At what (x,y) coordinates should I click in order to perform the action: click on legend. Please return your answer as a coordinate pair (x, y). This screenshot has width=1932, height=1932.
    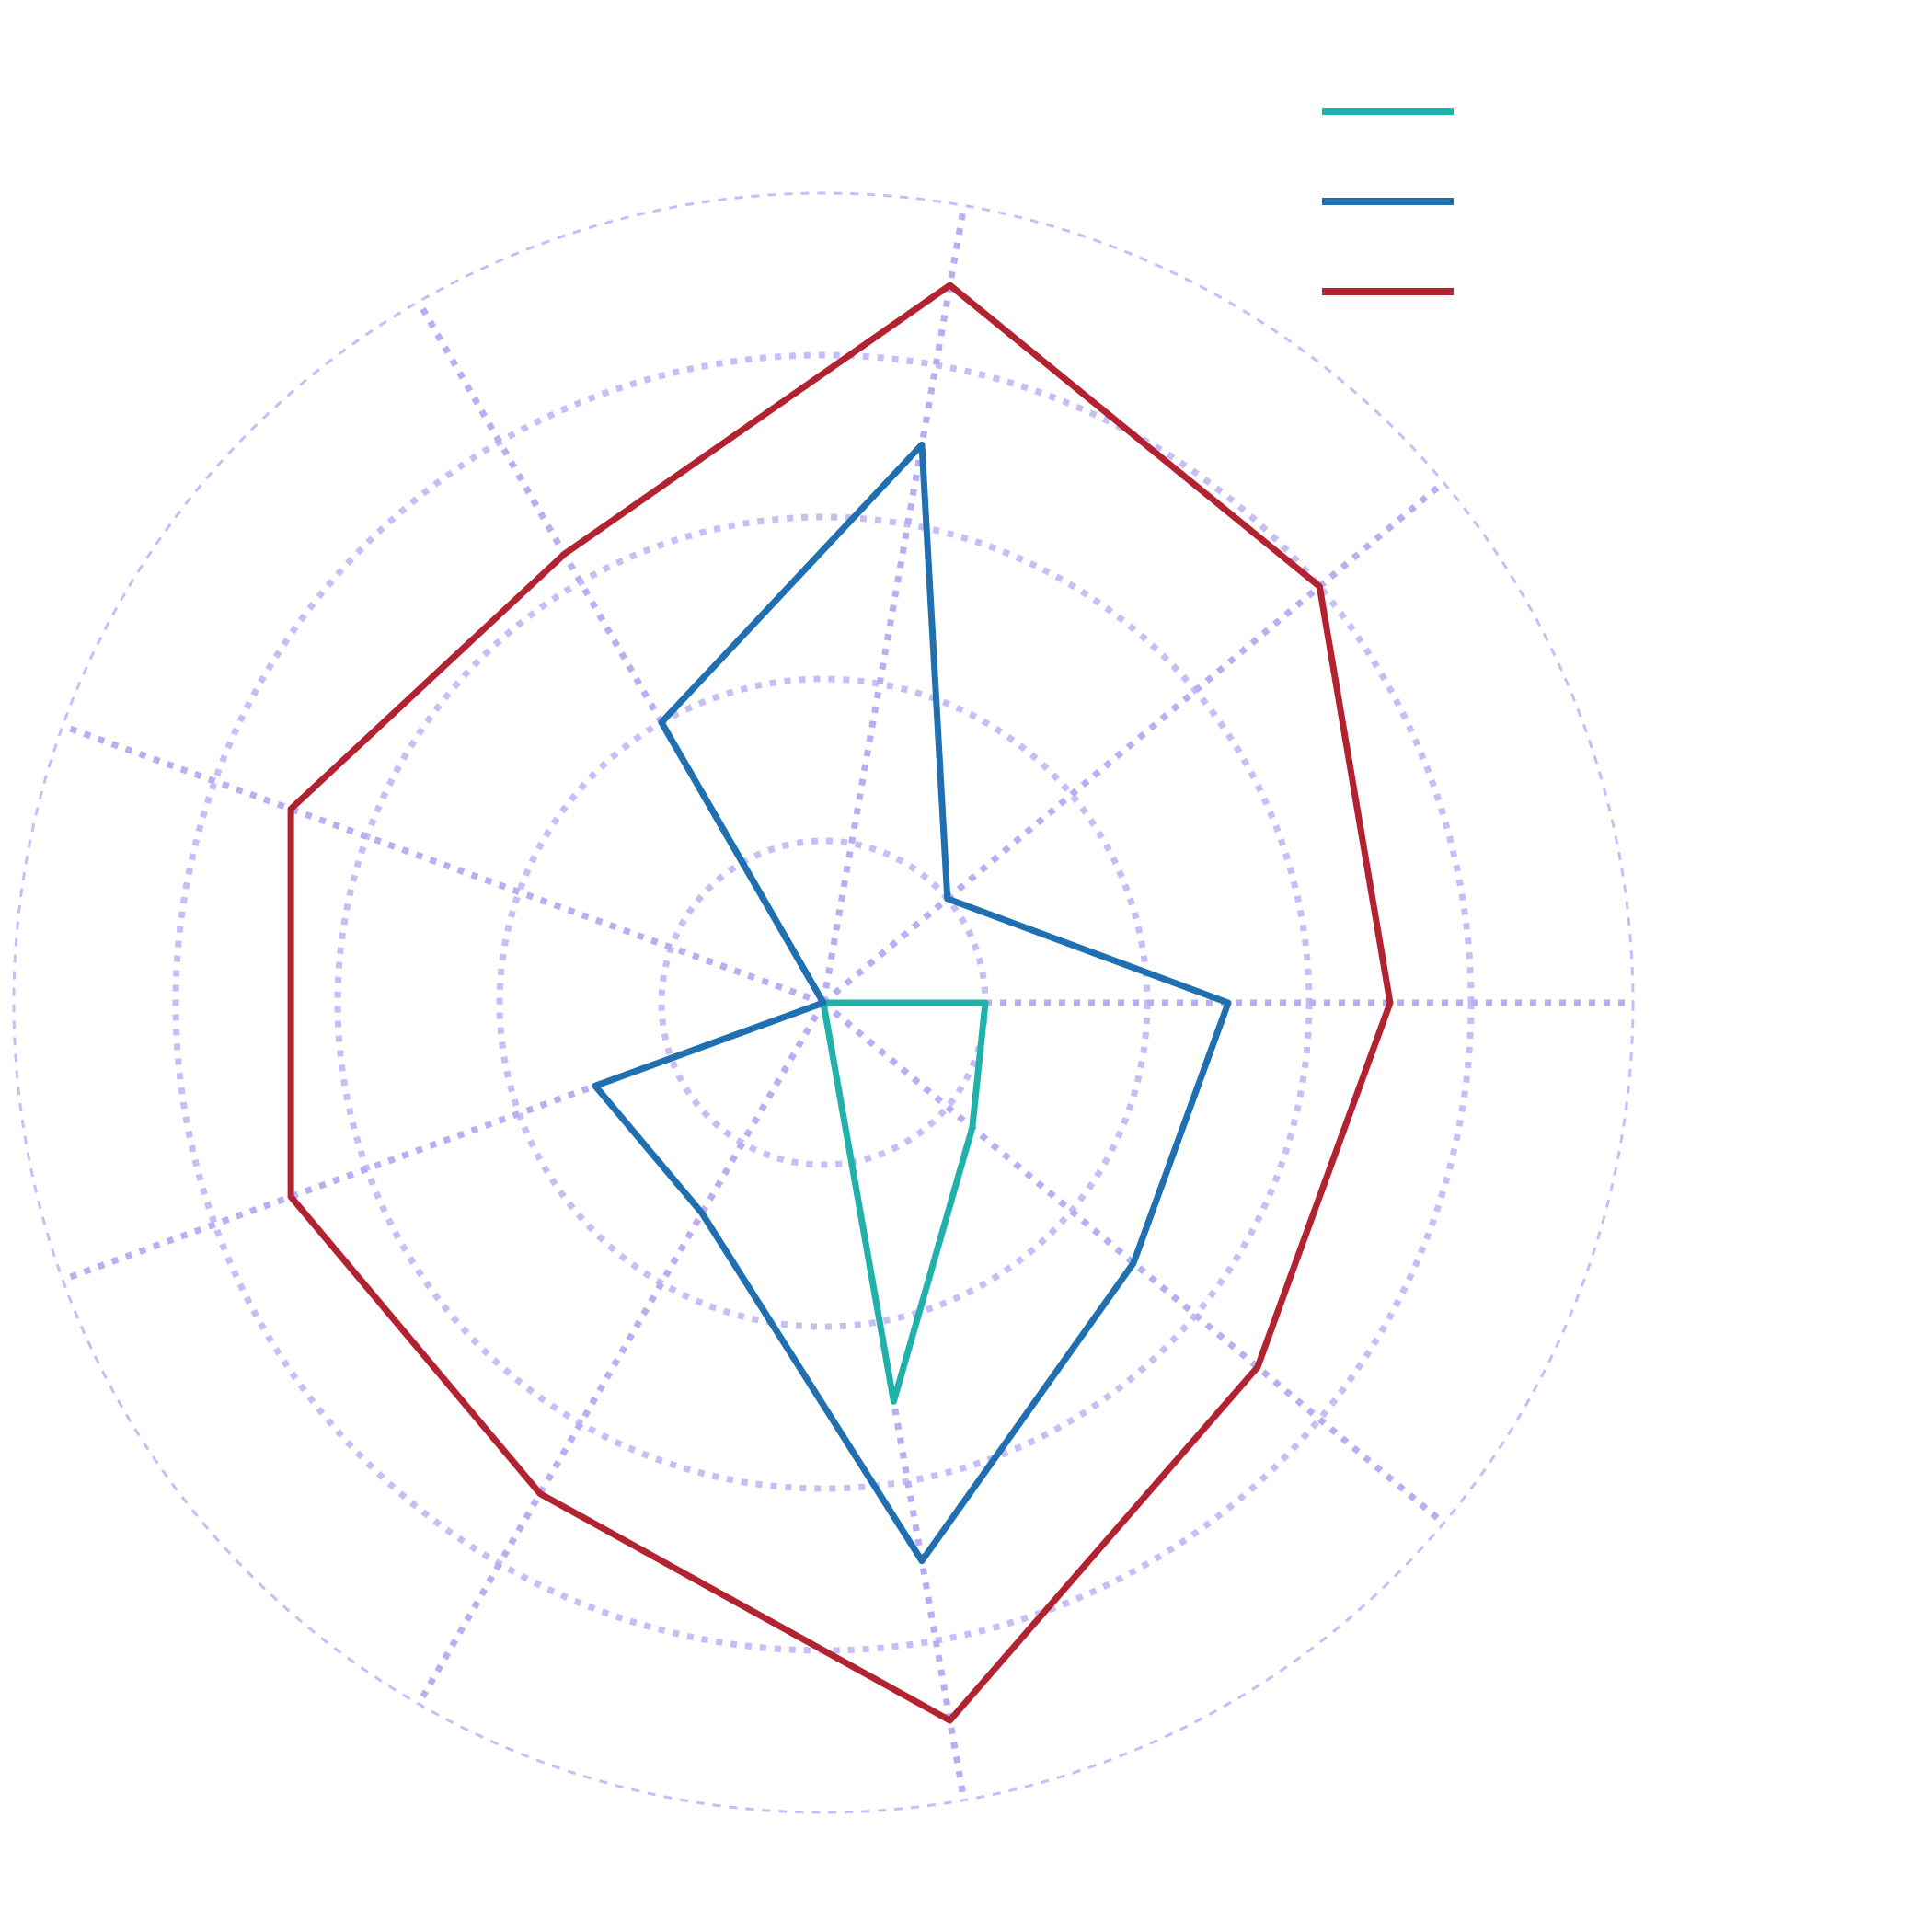
    Looking at the image, I should click on (1388, 201).